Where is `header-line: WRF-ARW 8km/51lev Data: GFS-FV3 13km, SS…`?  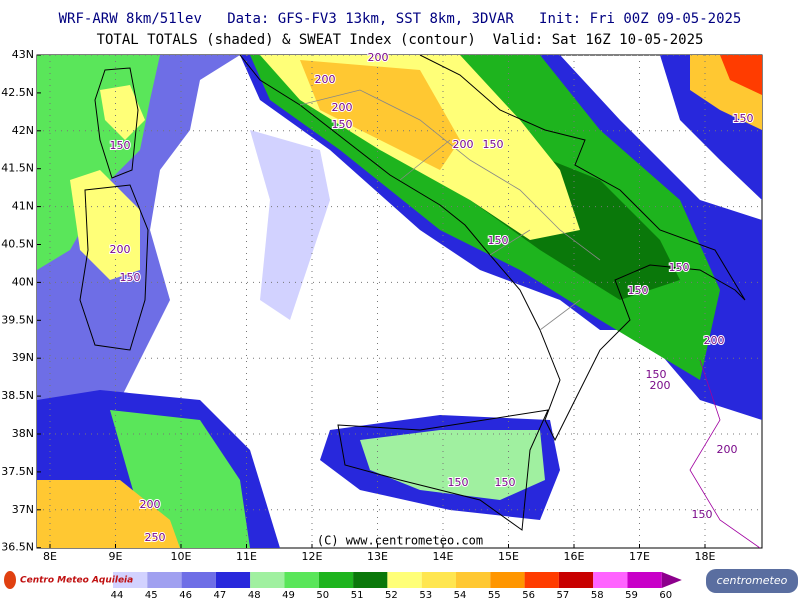 header-line: WRF-ARW 8km/51lev Data: GFS-FV3 13km, SS… is located at coordinates (400, 19).